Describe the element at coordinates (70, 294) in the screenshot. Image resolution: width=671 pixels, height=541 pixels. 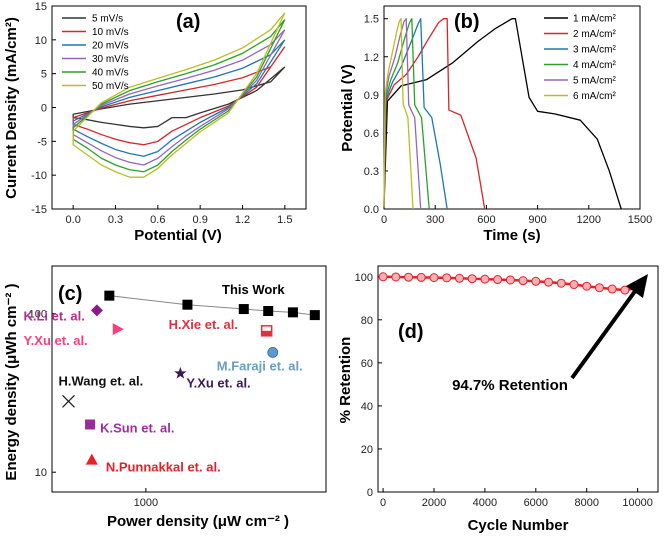
I see `panel-c-label: (c)` at that location.